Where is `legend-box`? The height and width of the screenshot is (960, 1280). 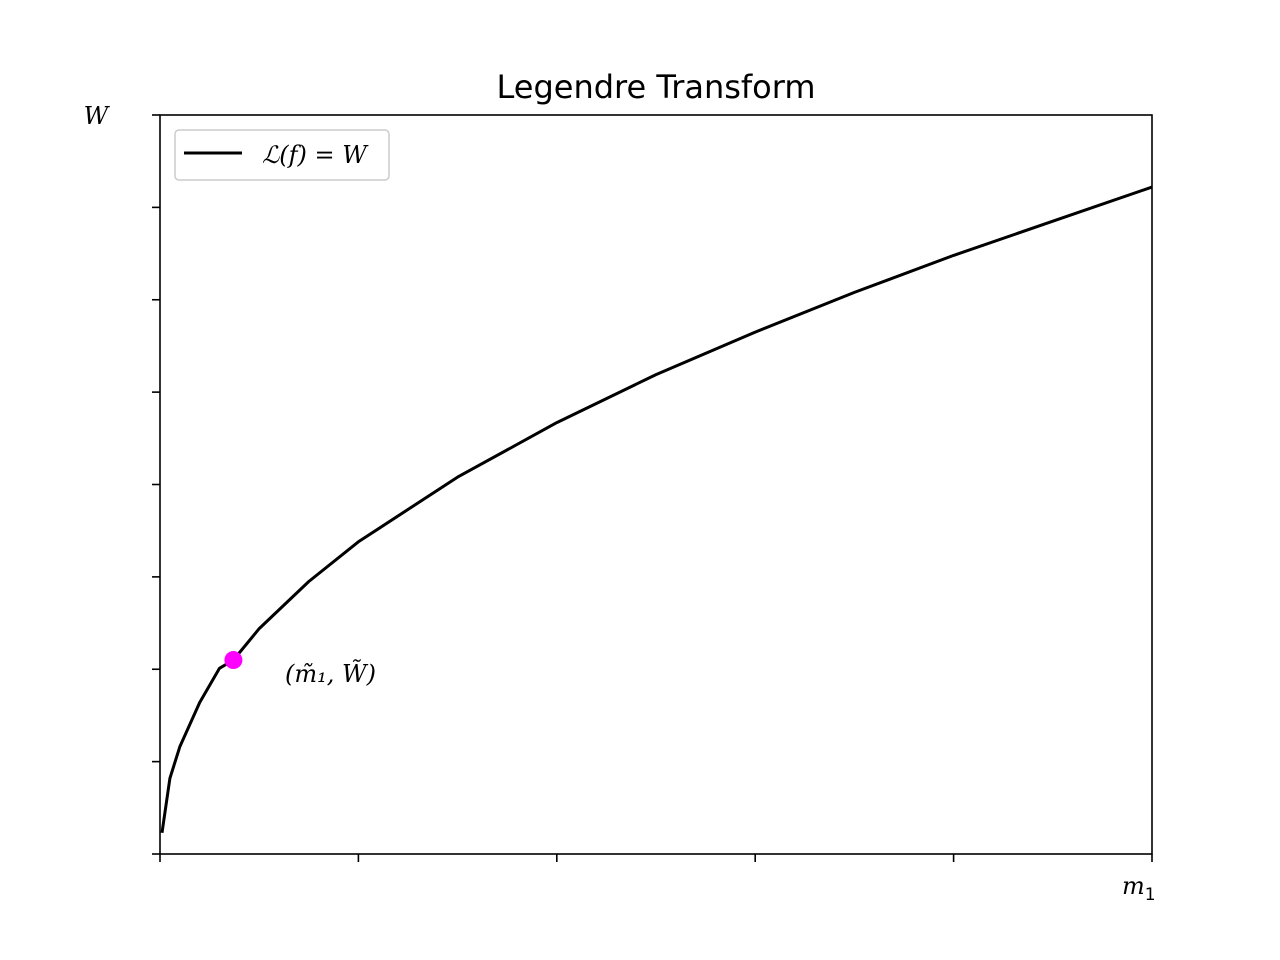 legend-box is located at coordinates (282, 155).